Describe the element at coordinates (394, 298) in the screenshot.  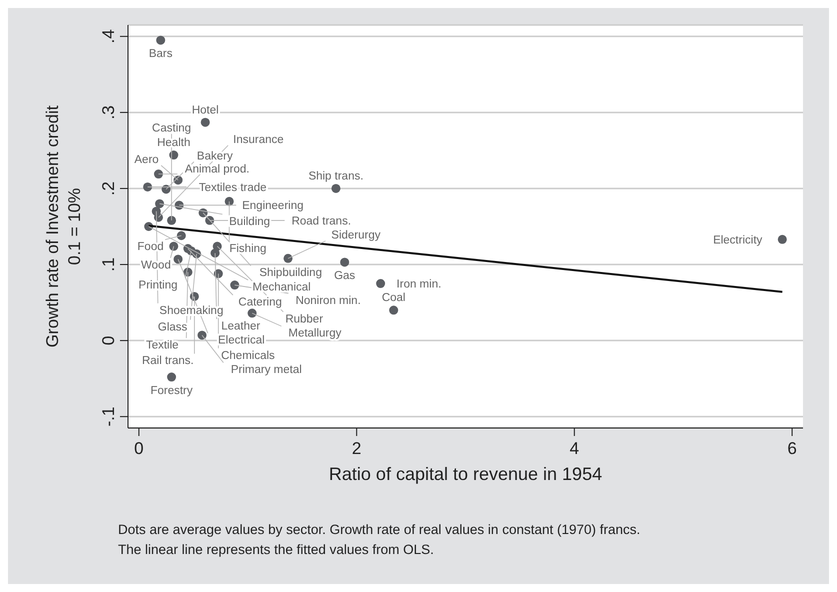
I see `annotation: Coal` at that location.